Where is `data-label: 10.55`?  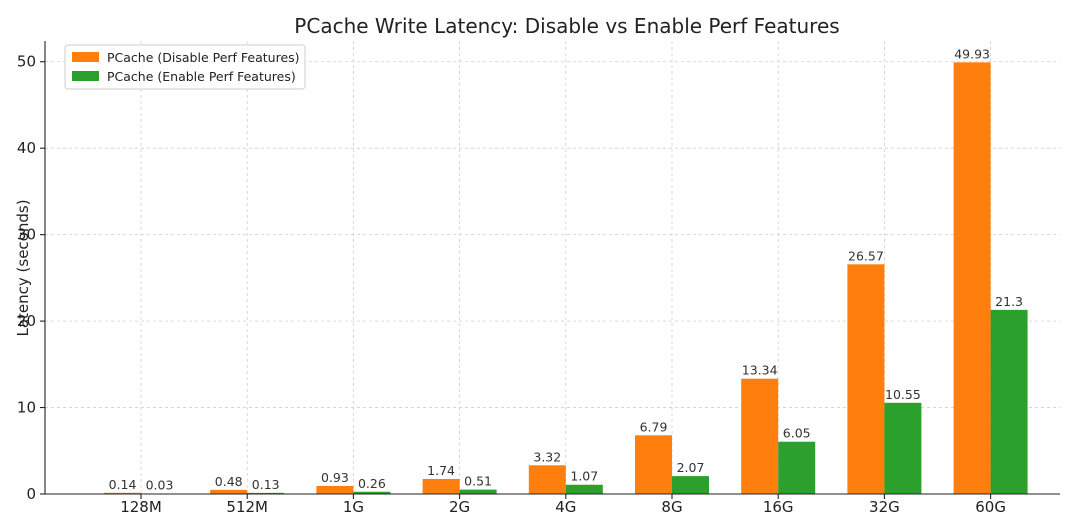 data-label: 10.55 is located at coordinates (903, 394).